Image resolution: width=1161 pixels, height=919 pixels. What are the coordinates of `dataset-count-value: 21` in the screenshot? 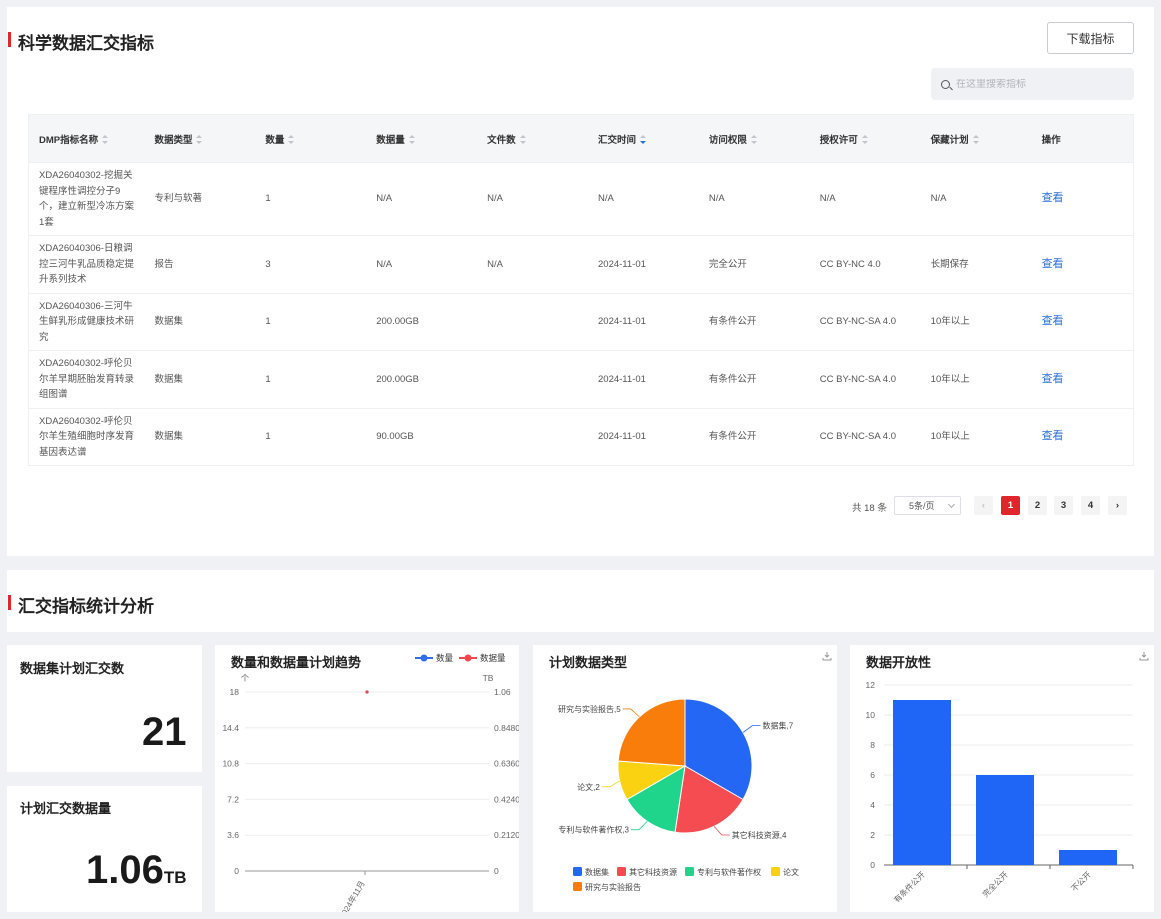 It's located at (164, 732).